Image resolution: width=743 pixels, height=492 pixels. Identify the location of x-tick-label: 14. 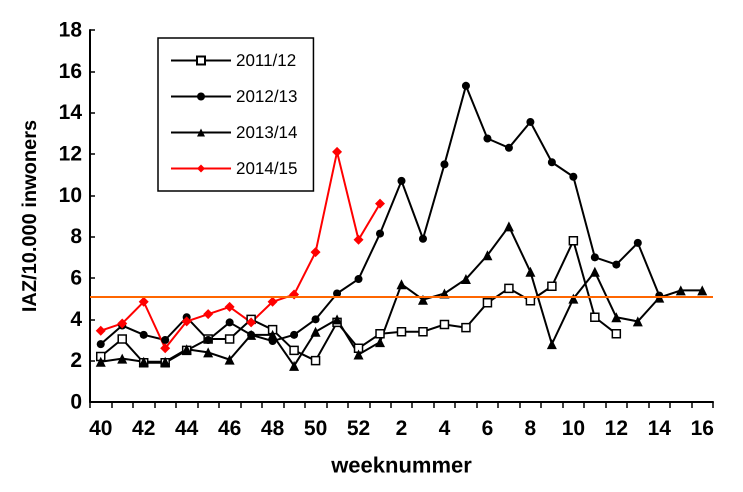
(660, 428).